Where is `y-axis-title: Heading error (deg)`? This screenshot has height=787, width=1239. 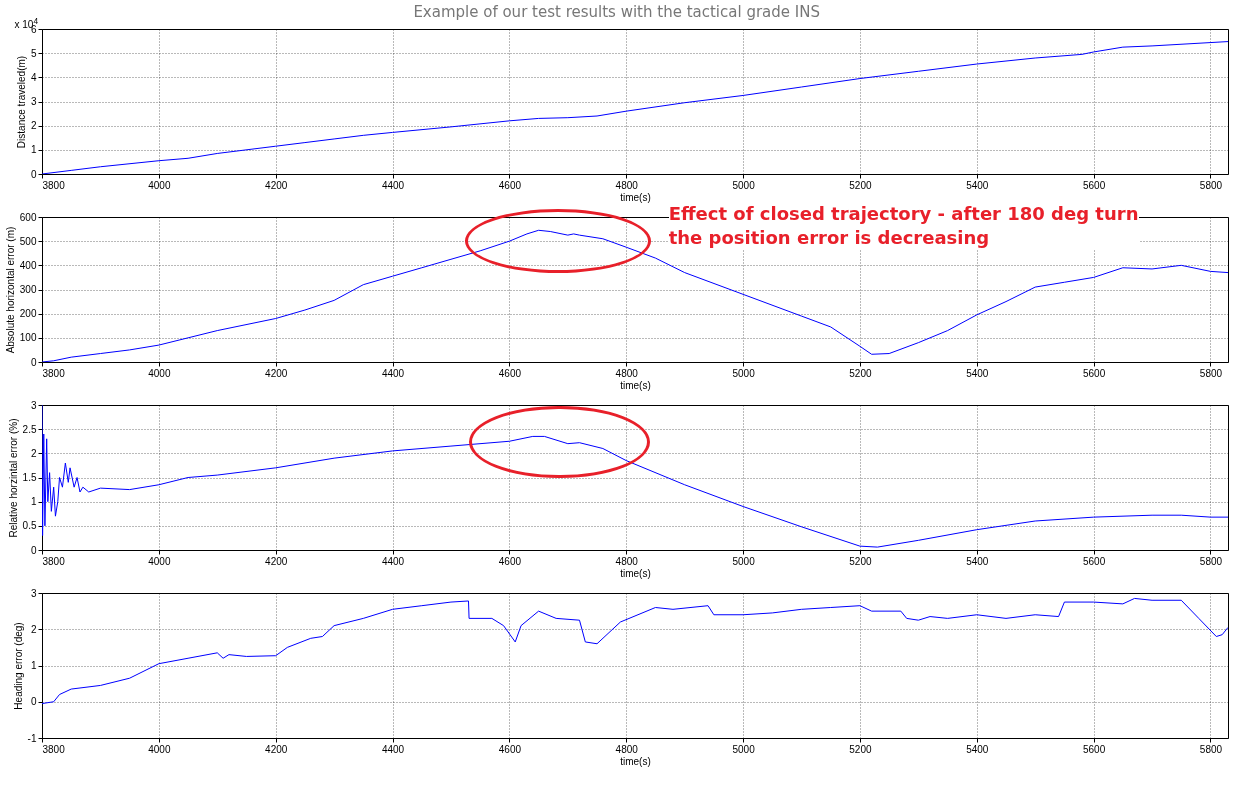 y-axis-title: Heading error (deg) is located at coordinates (18, 666).